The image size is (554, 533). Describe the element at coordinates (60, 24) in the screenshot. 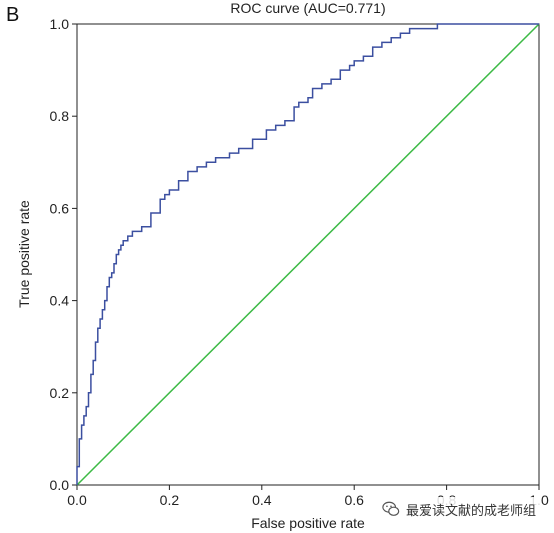

I see `y-tick-label: 1.0` at that location.